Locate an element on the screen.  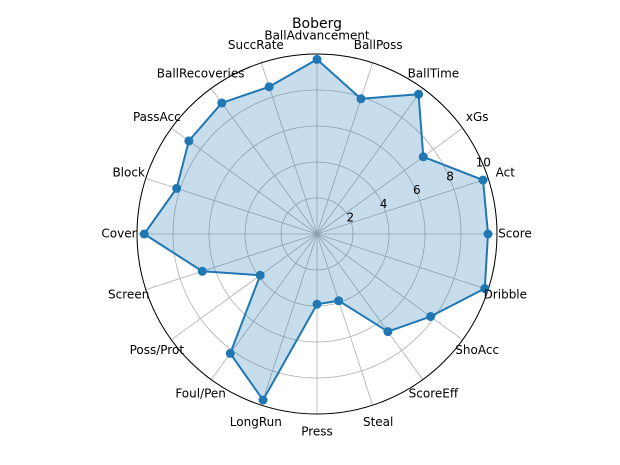
category-label: Score is located at coordinates (515, 234).